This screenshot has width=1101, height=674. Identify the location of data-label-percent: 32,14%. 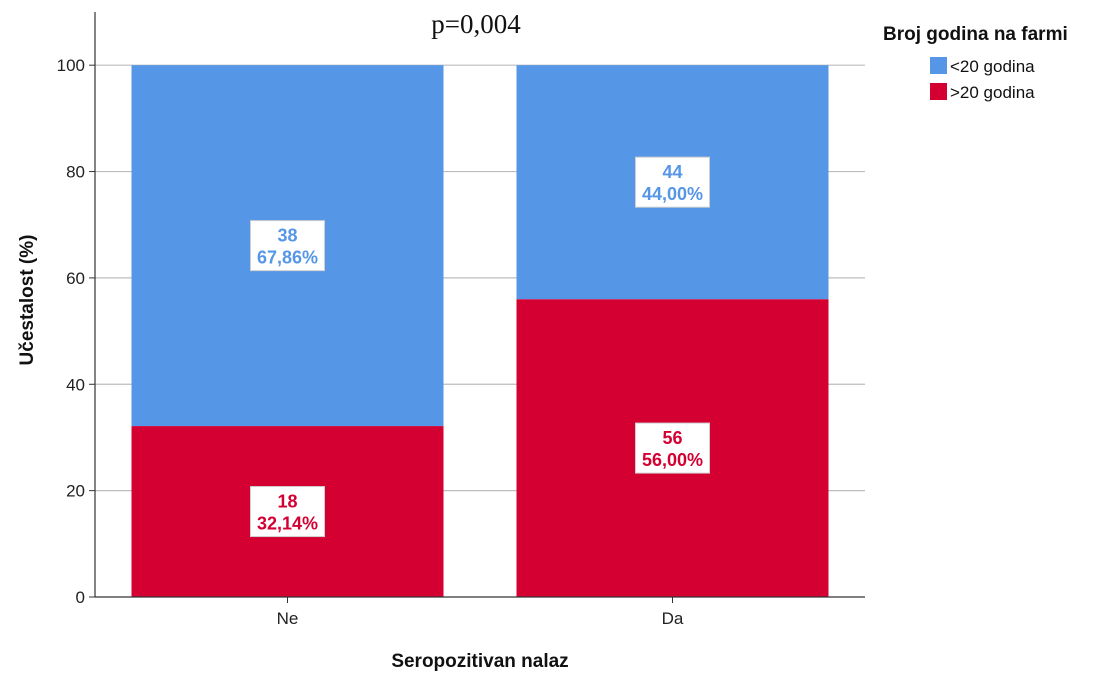
(287, 524).